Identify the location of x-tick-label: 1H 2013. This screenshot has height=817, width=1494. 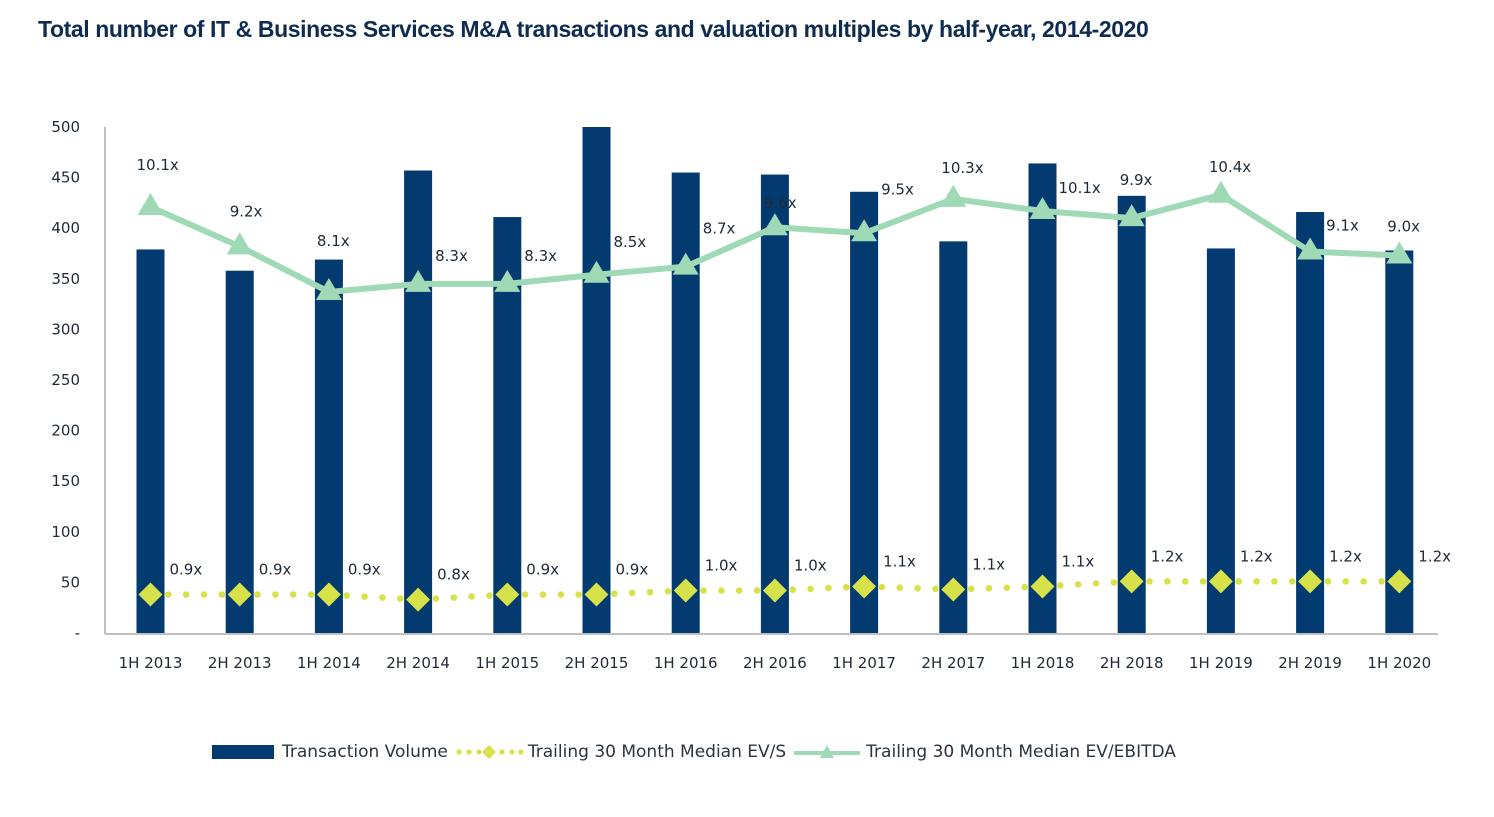
(151, 663).